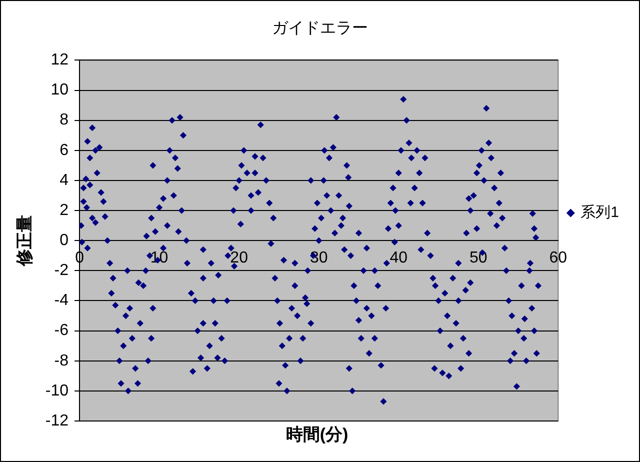 This screenshot has height=462, width=640. Describe the element at coordinates (64, 210) in the screenshot. I see `y-tick-label: 2` at that location.